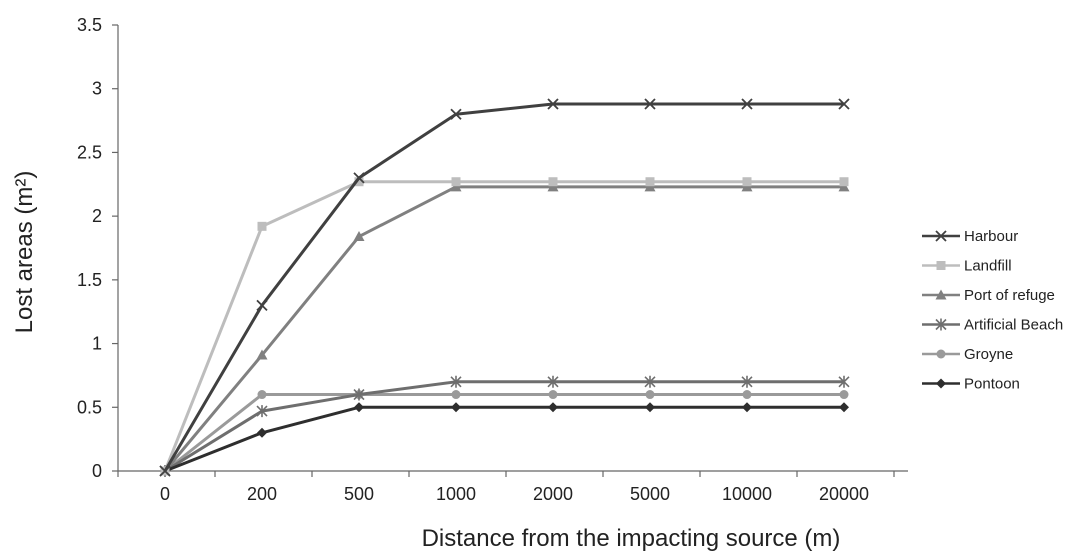  I want to click on y-tick-label: 2, so click(97, 216).